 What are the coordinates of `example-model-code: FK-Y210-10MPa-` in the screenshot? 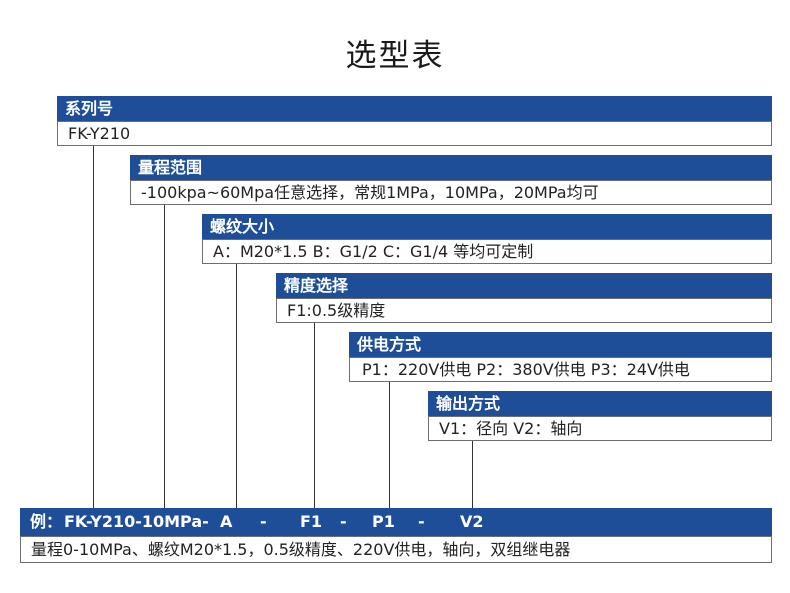 It's located at (136, 521).